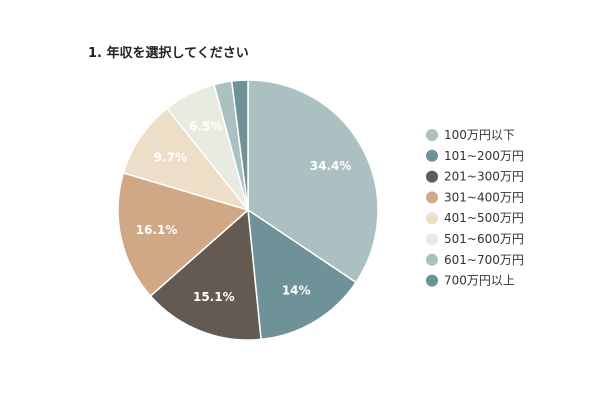 The image size is (600, 400). I want to click on legend-label: 401~500万円, so click(484, 218).